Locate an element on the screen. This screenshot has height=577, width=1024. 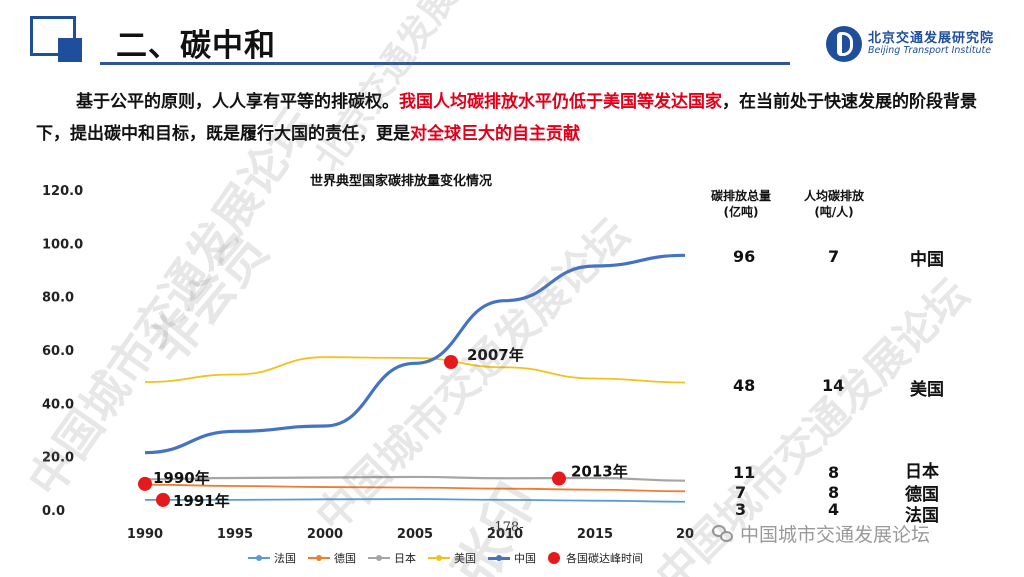
legend-label-france: 法国 is located at coordinates (285, 558).